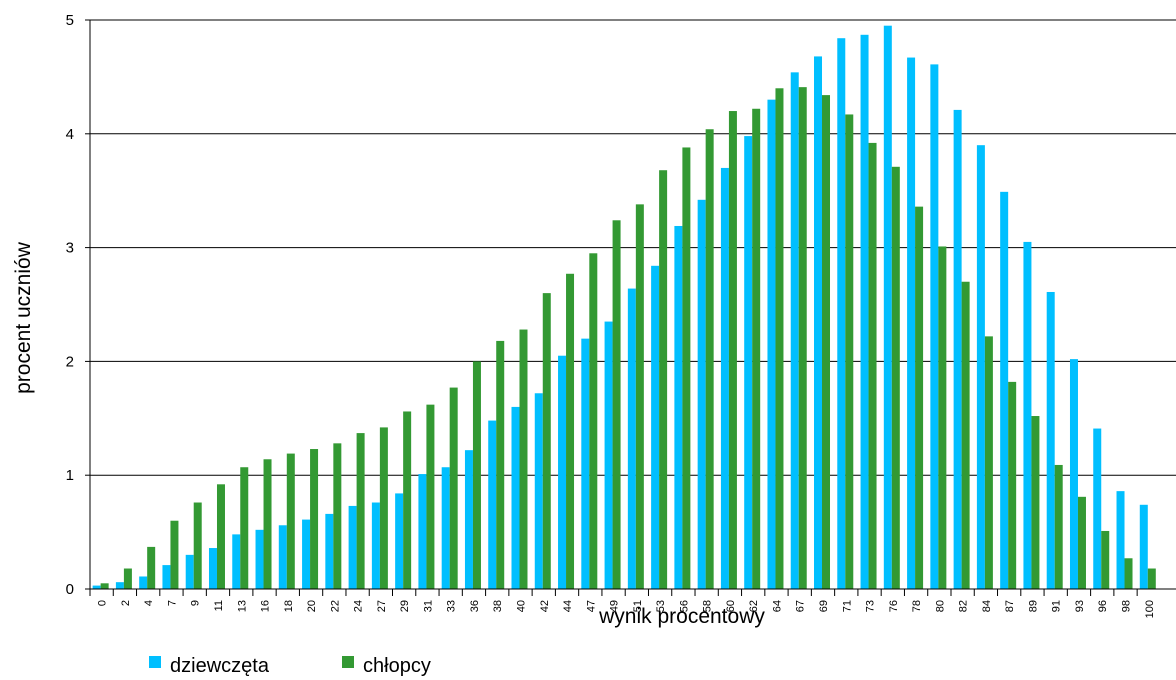 The height and width of the screenshot is (680, 1176). What do you see at coordinates (70, 248) in the screenshot?
I see `y-tick-label: 3` at bounding box center [70, 248].